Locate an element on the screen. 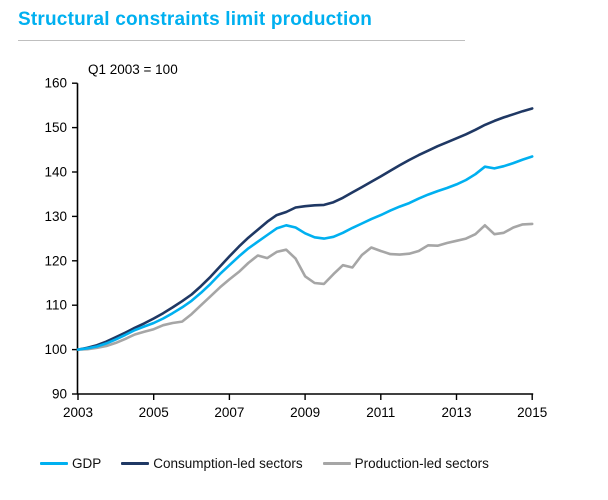  y-tick-label: 120 is located at coordinates (55, 260).